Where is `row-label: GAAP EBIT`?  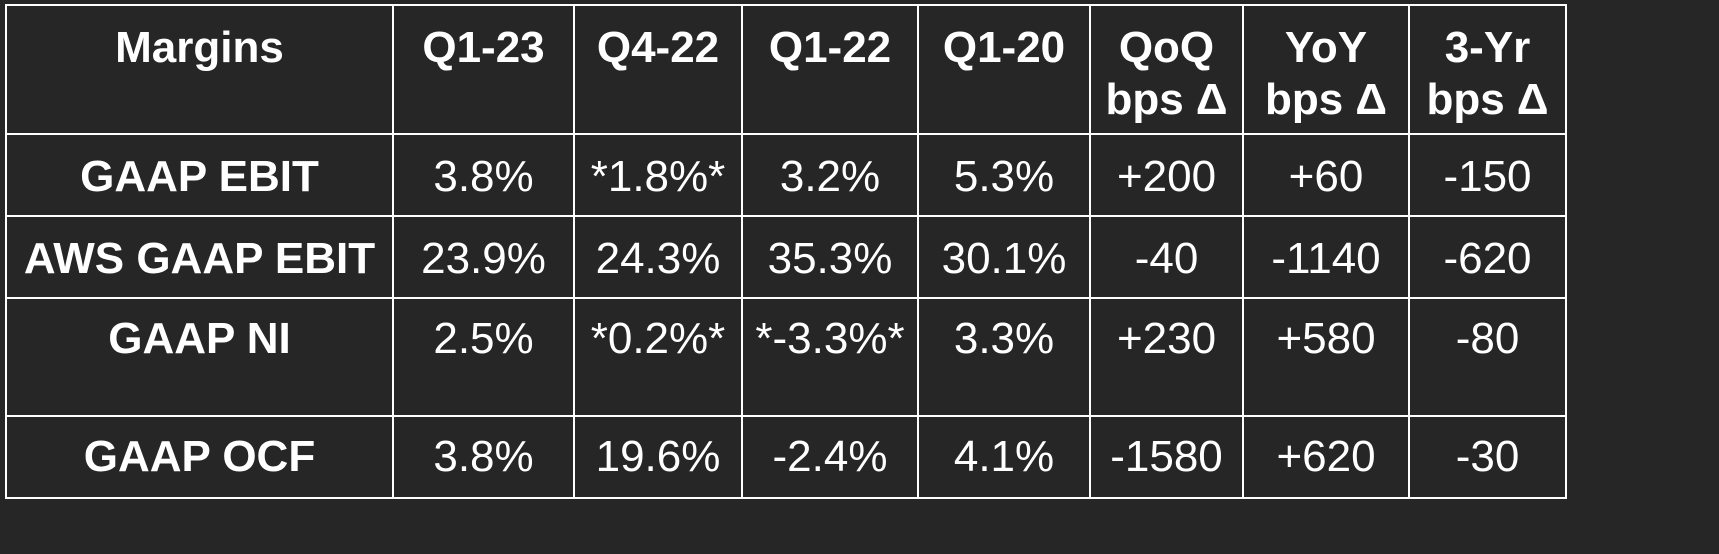 row-label: GAAP EBIT is located at coordinates (199, 175).